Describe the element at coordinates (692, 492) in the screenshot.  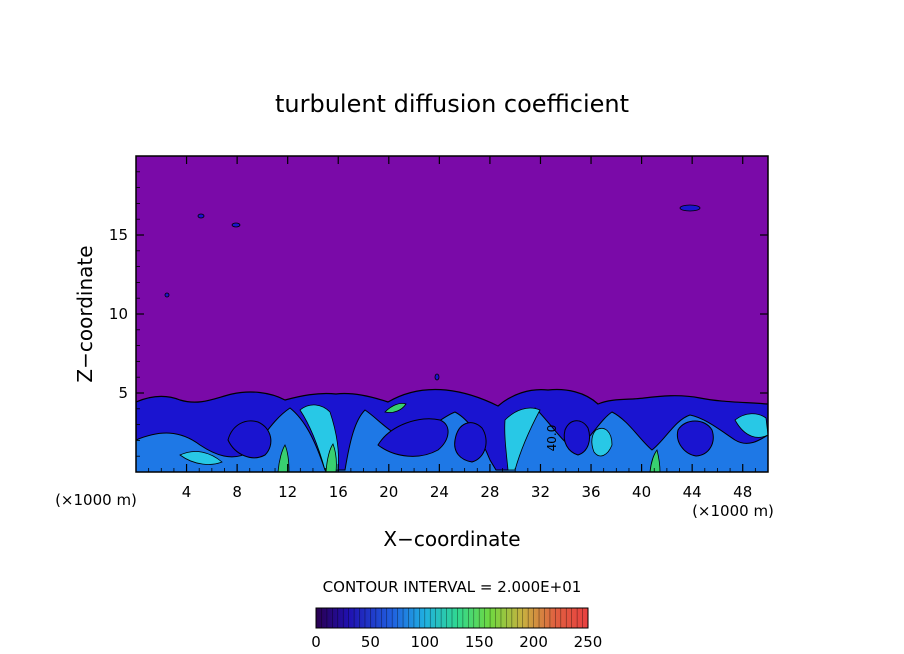
I see `x-tick-label-10: 44` at that location.